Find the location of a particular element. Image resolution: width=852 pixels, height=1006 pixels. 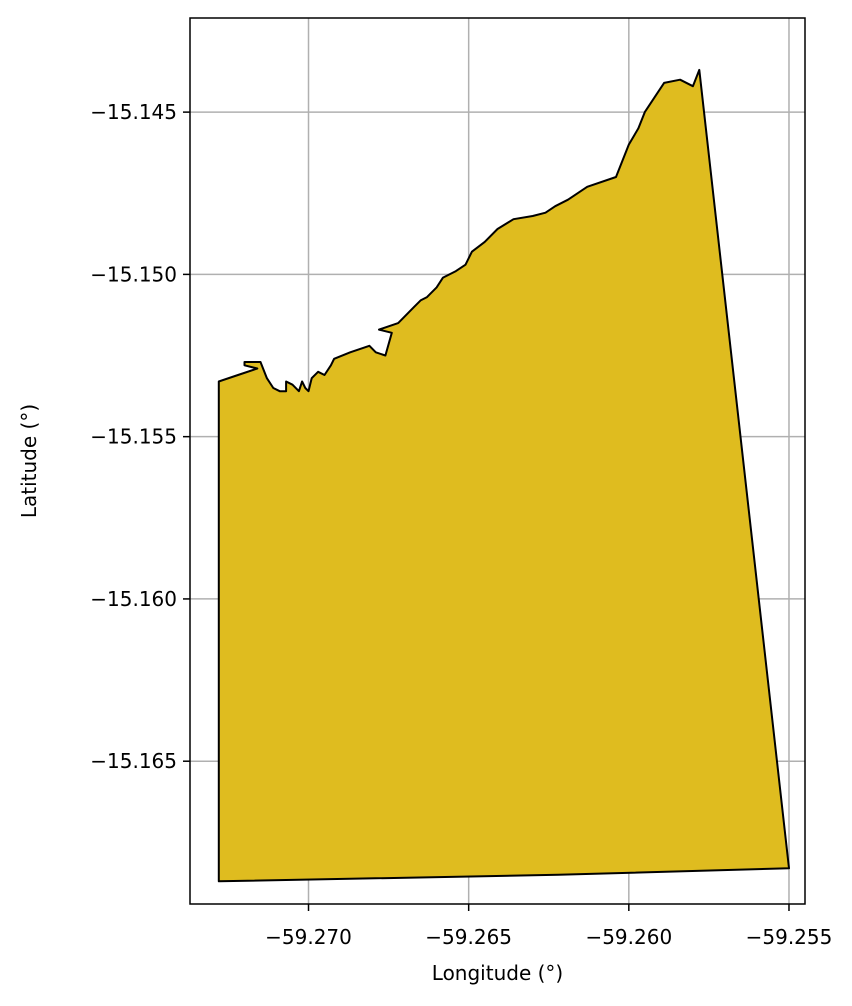

y-axis-label: Latitude (°) is located at coordinates (29, 461).